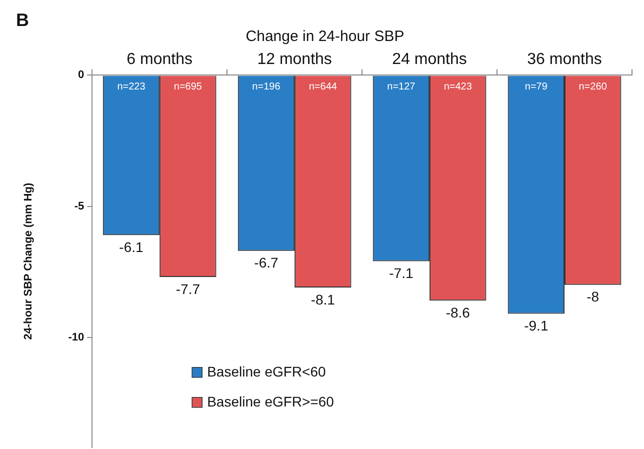 This screenshot has height=449, width=644. What do you see at coordinates (266, 262) in the screenshot?
I see `data-label: -6.7` at bounding box center [266, 262].